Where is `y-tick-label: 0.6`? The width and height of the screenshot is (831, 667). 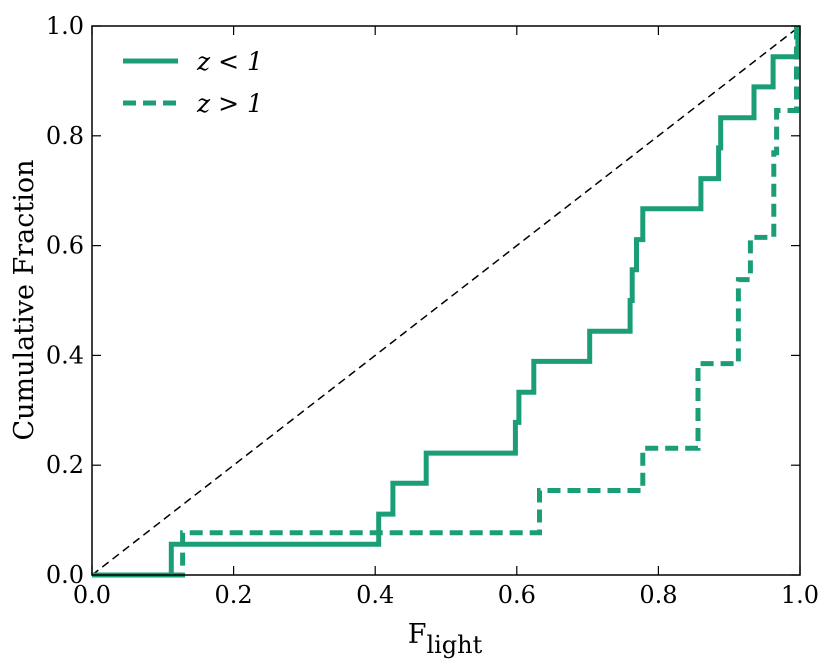 y-tick-label: 0.6 is located at coordinates (65, 246).